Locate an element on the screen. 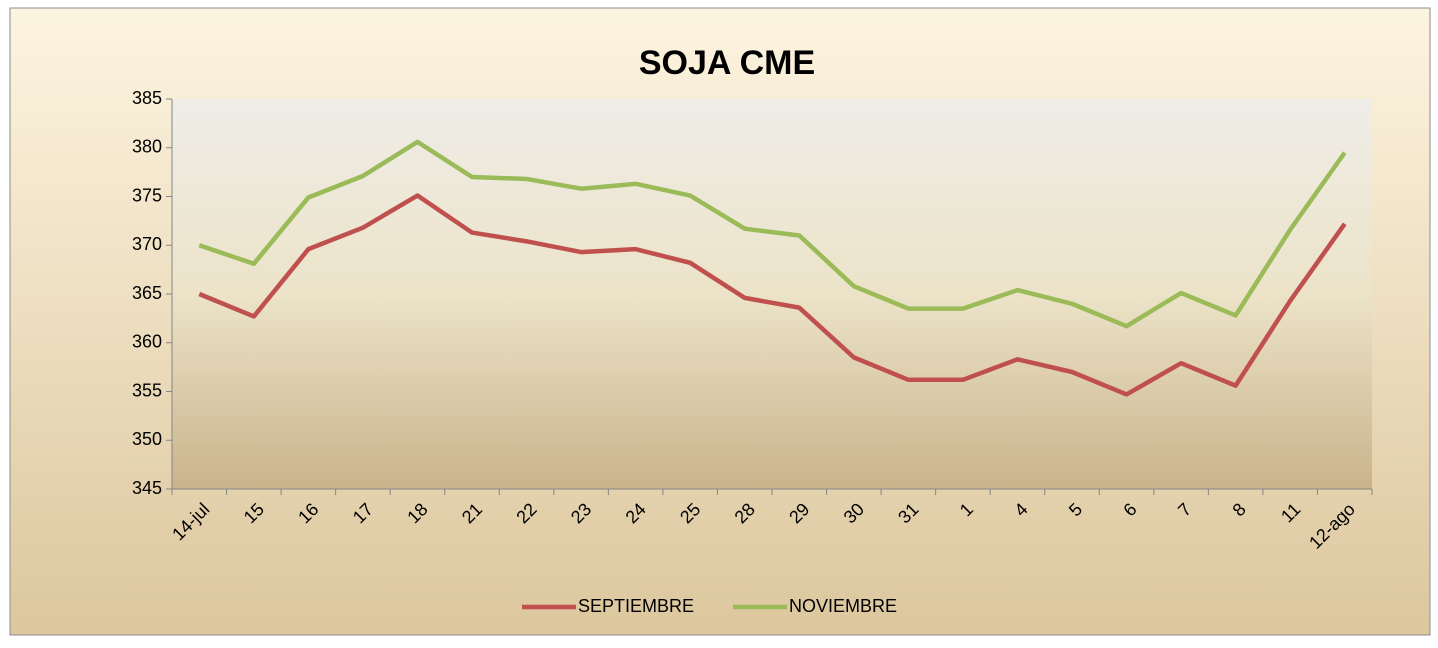 The width and height of the screenshot is (1438, 648). y-tick-label: 365 is located at coordinates (147, 293).